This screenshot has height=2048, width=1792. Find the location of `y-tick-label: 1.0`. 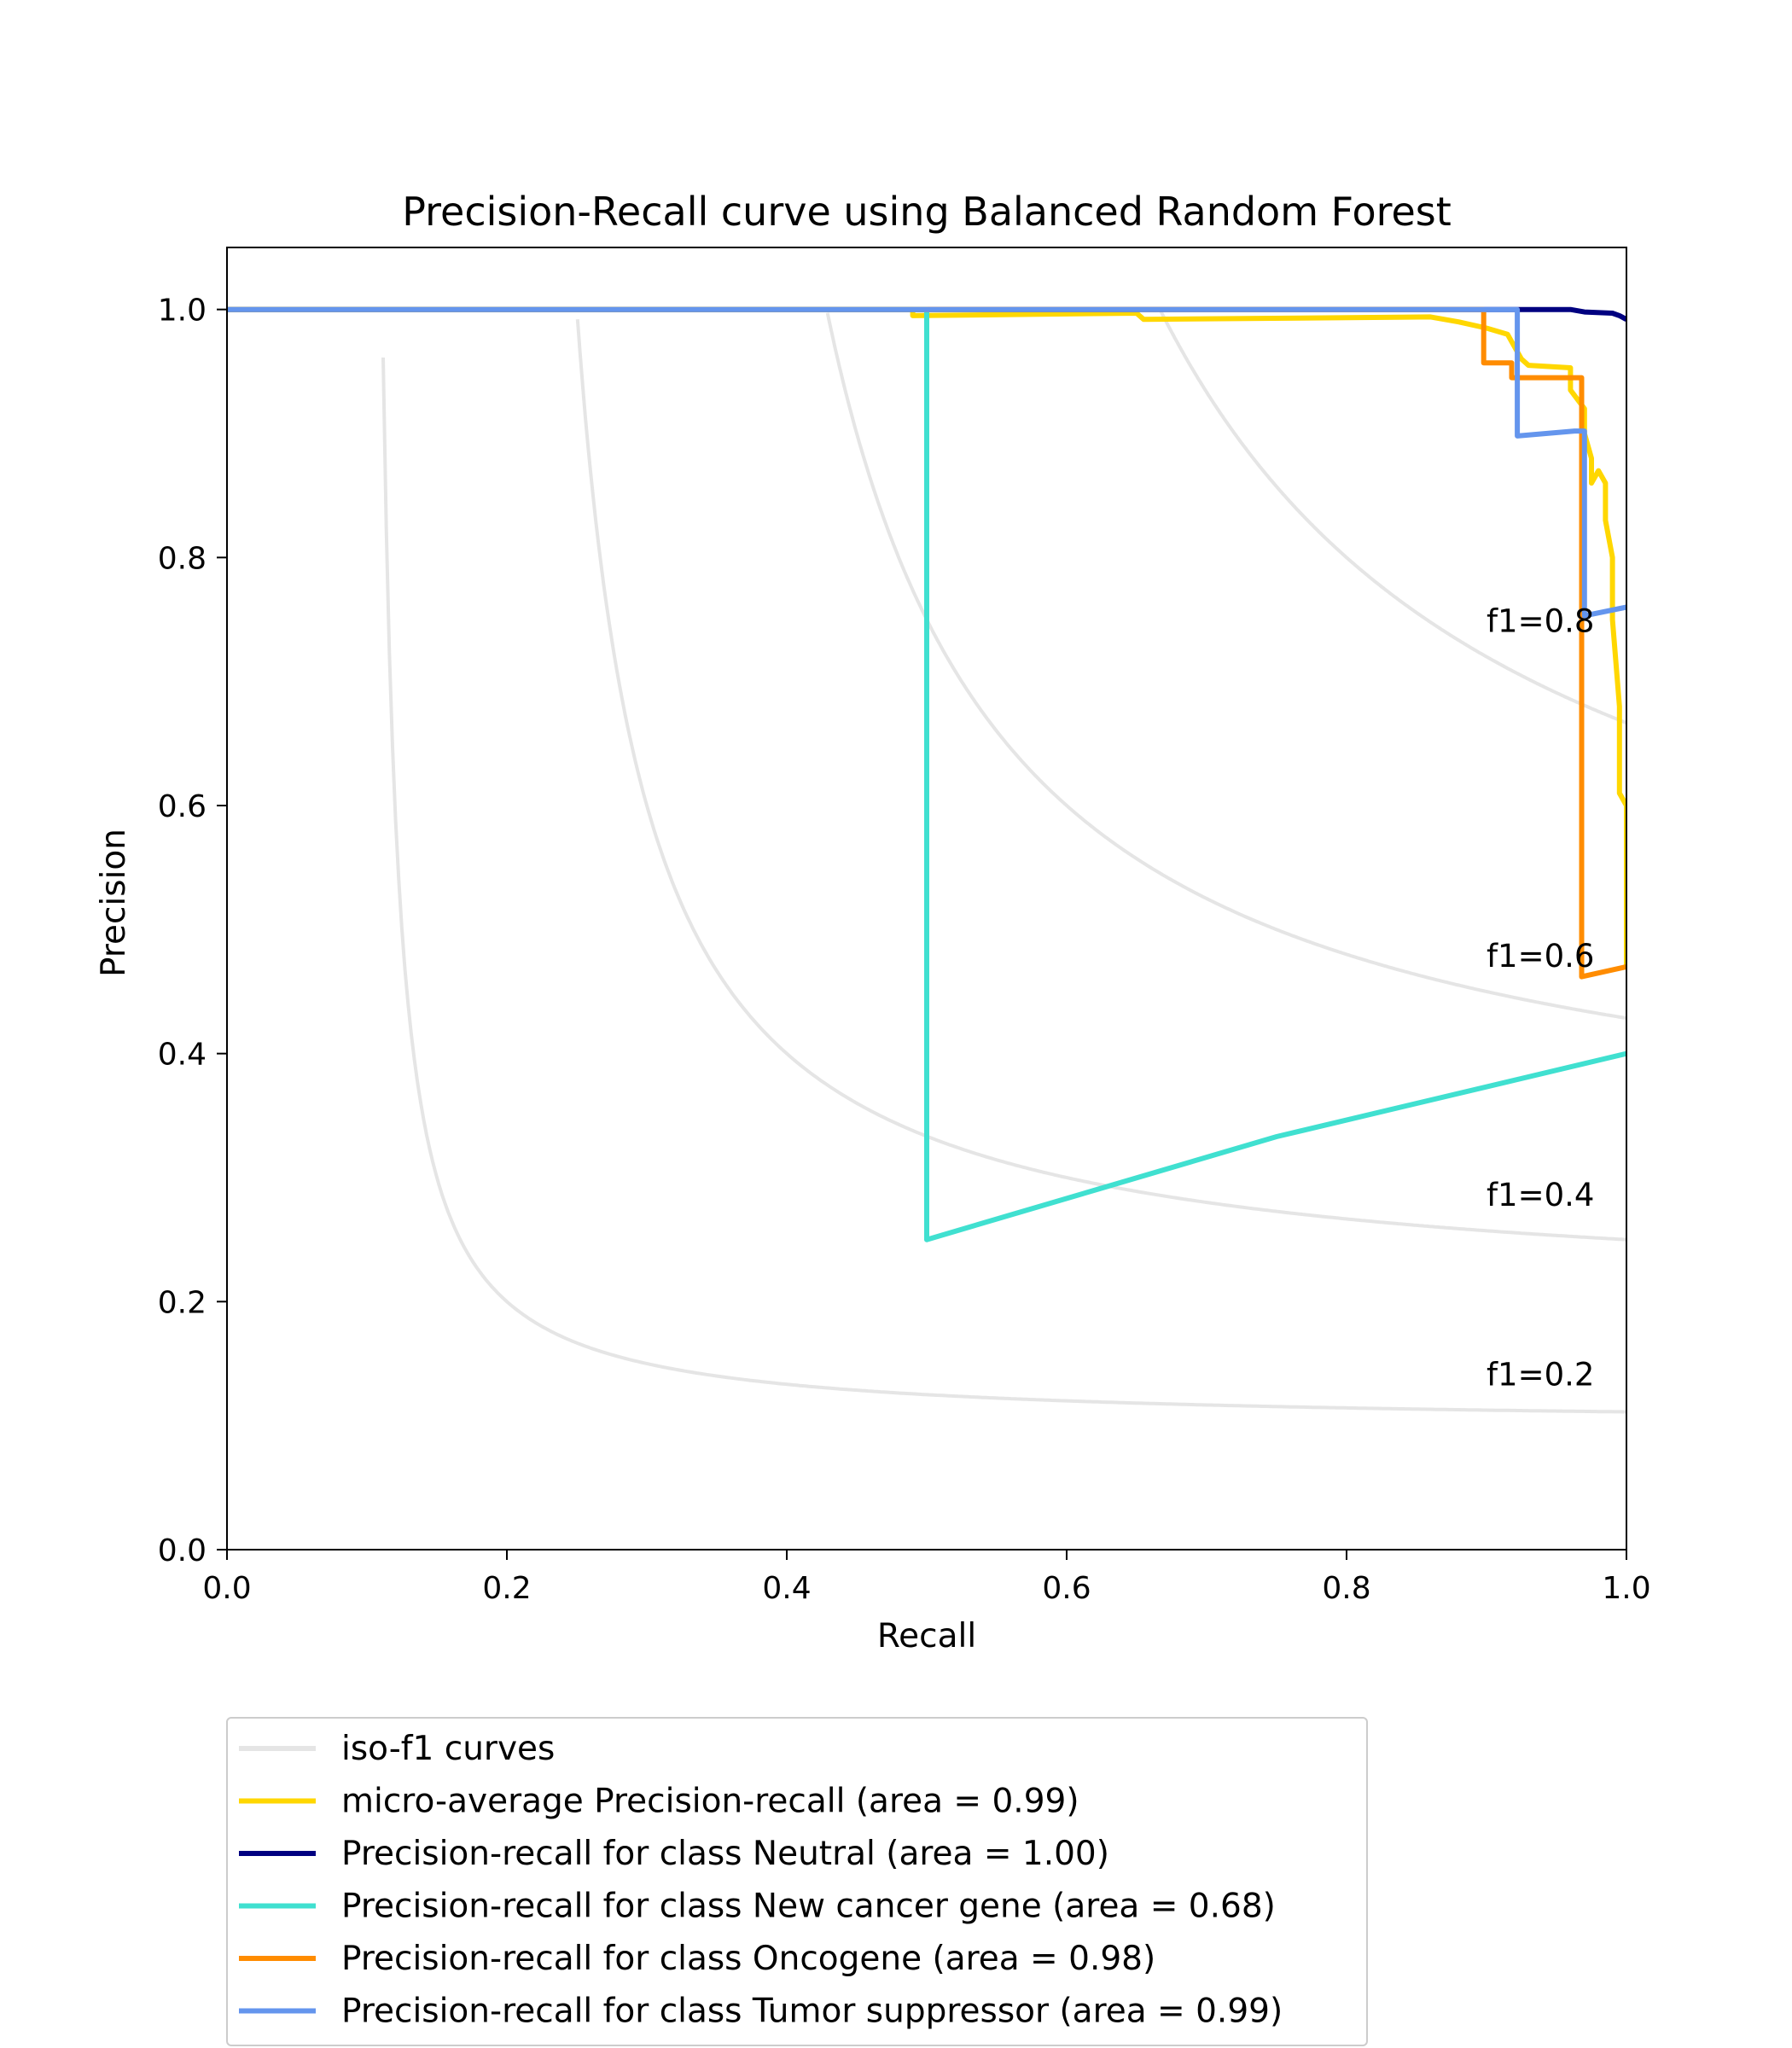

y-tick-label: 1.0 is located at coordinates (182, 311).